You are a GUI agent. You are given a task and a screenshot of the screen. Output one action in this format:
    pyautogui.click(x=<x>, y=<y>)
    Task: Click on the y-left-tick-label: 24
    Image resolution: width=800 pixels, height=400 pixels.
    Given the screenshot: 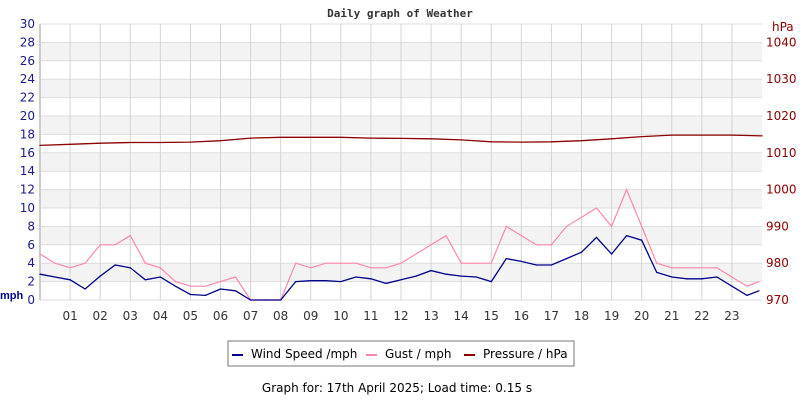 What is the action you would take?
    pyautogui.click(x=27, y=79)
    